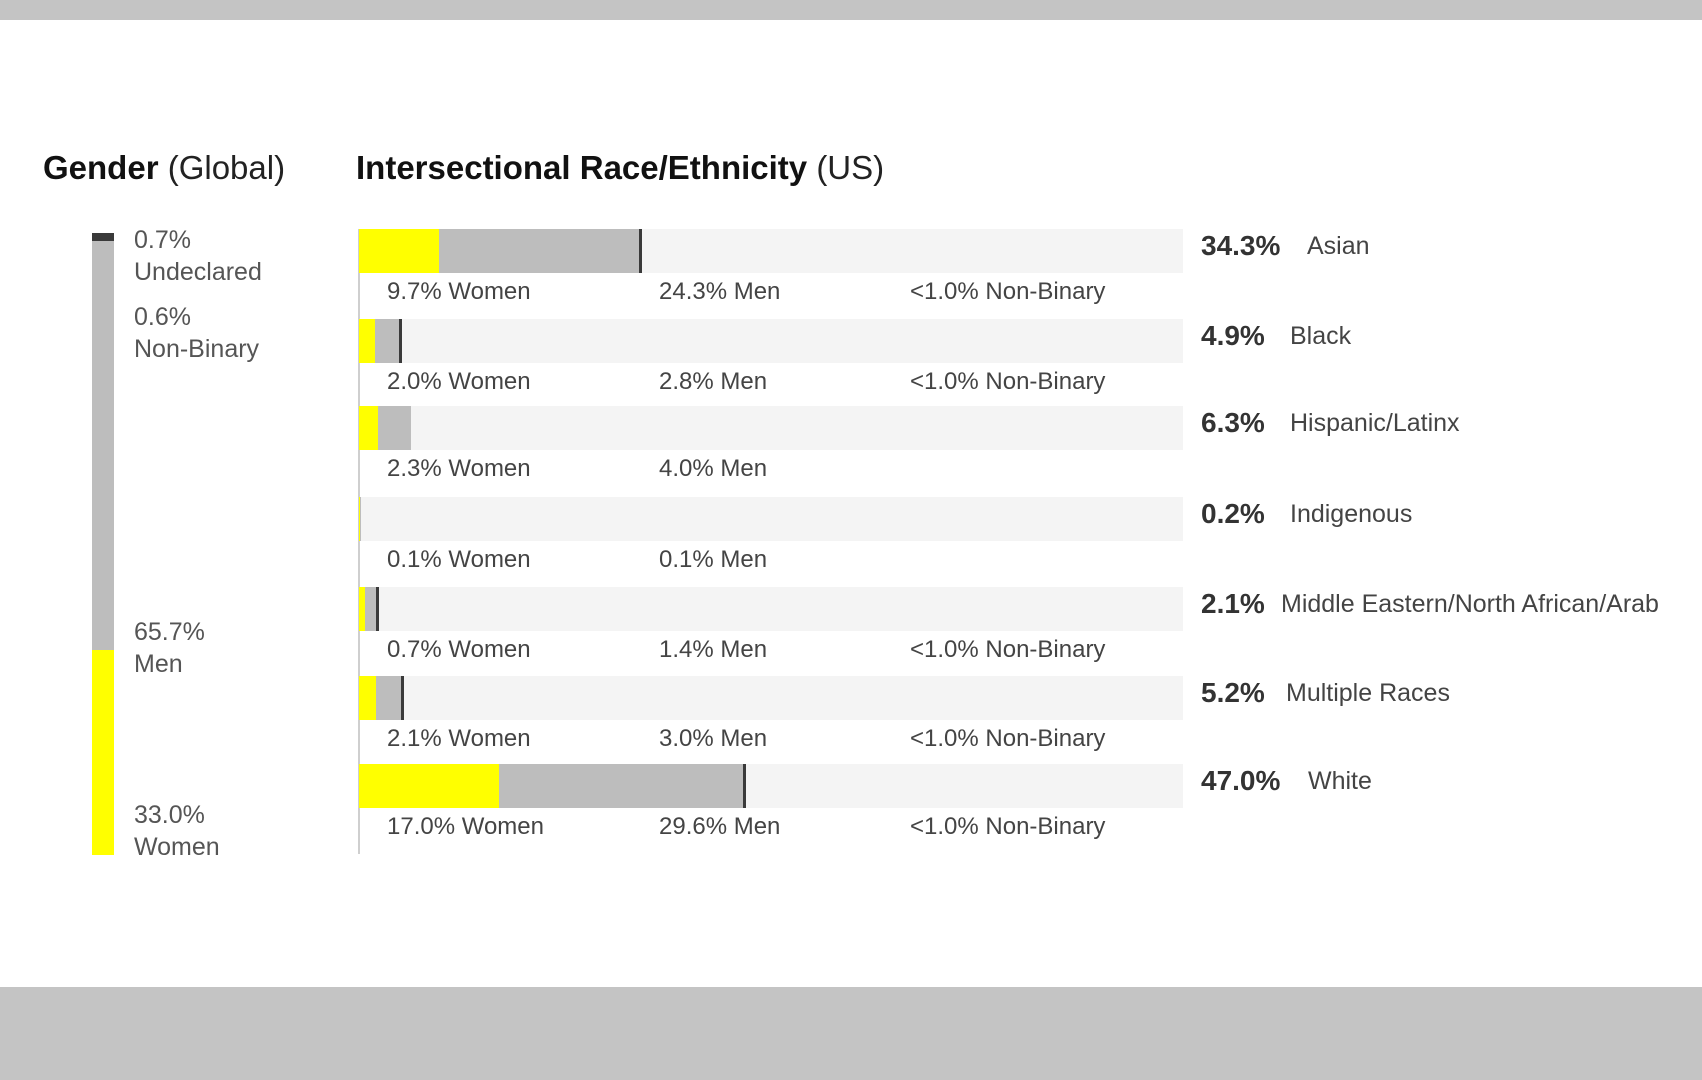  I want to click on race-chart-axis-line, so click(359, 541).